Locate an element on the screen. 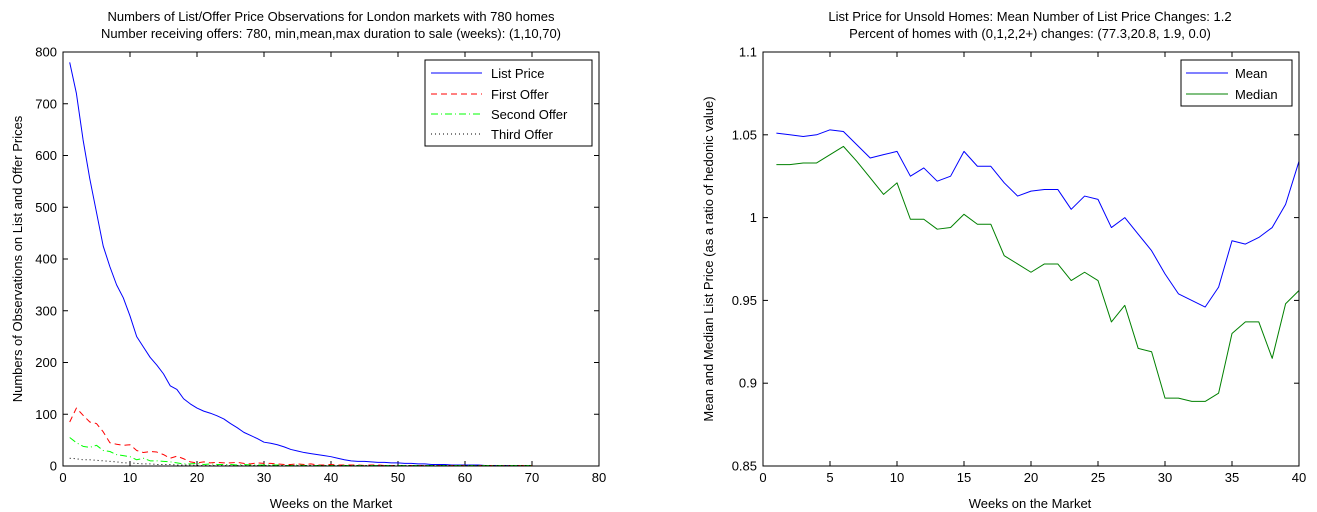 This screenshot has height=512, width=1317. left-y-tick-label: 800 is located at coordinates (46, 52).